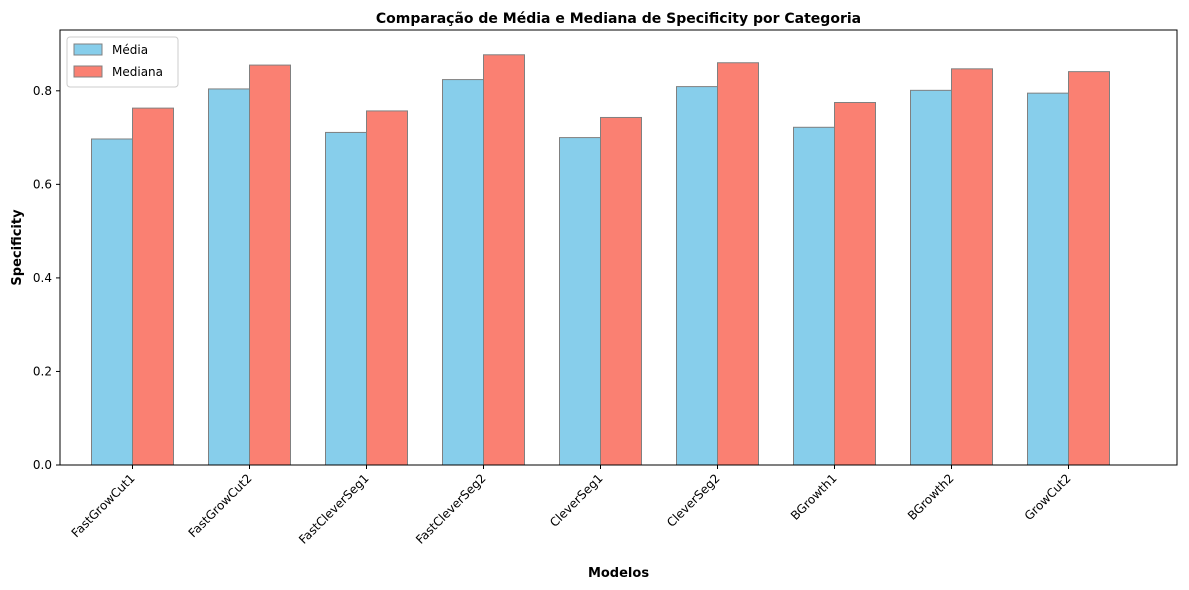 The height and width of the screenshot is (590, 1189). I want to click on bar-media-BGrowth1, so click(814, 296).